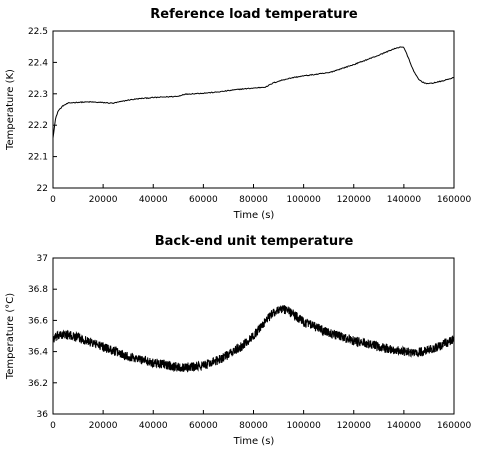 The width and height of the screenshot is (479, 453). What do you see at coordinates (38, 353) in the screenshot?
I see `y-tick-label: 36.4` at bounding box center [38, 353].